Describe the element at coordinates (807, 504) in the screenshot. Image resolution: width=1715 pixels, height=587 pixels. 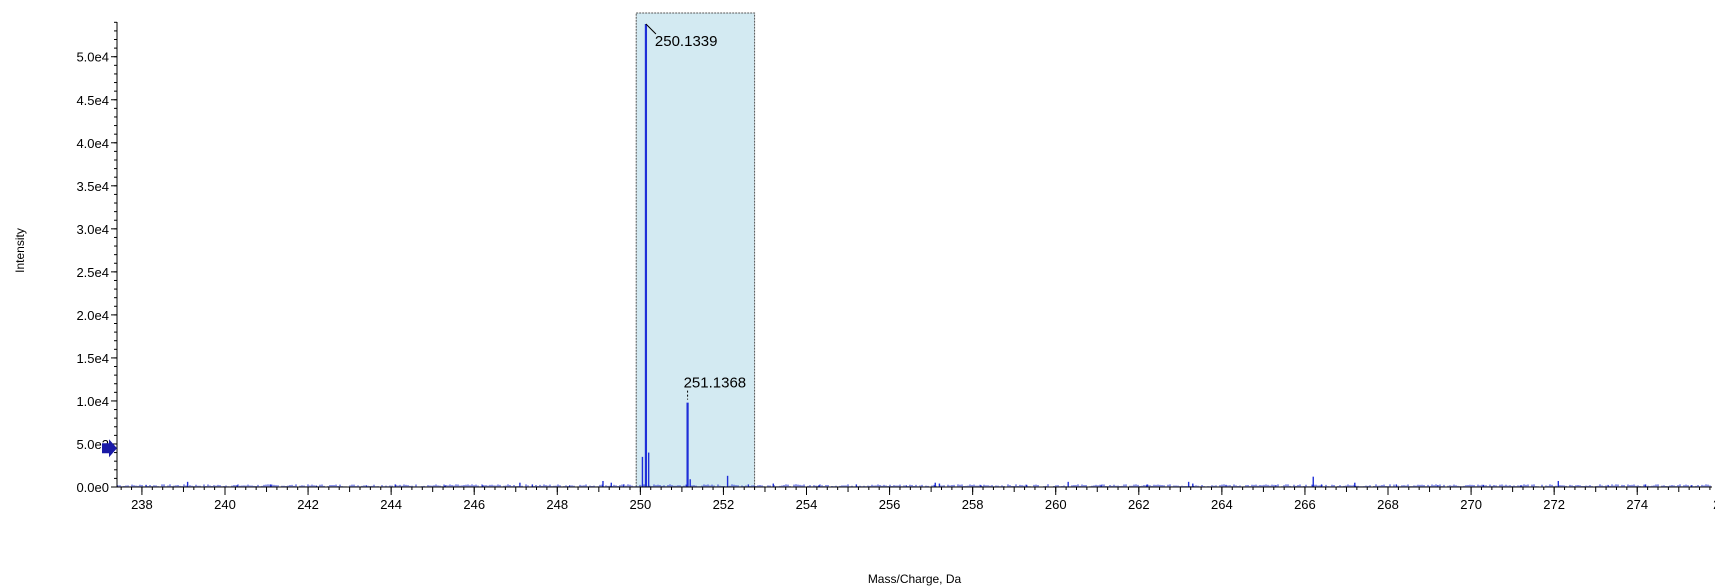
I see `x-tick-label: 254` at that location.